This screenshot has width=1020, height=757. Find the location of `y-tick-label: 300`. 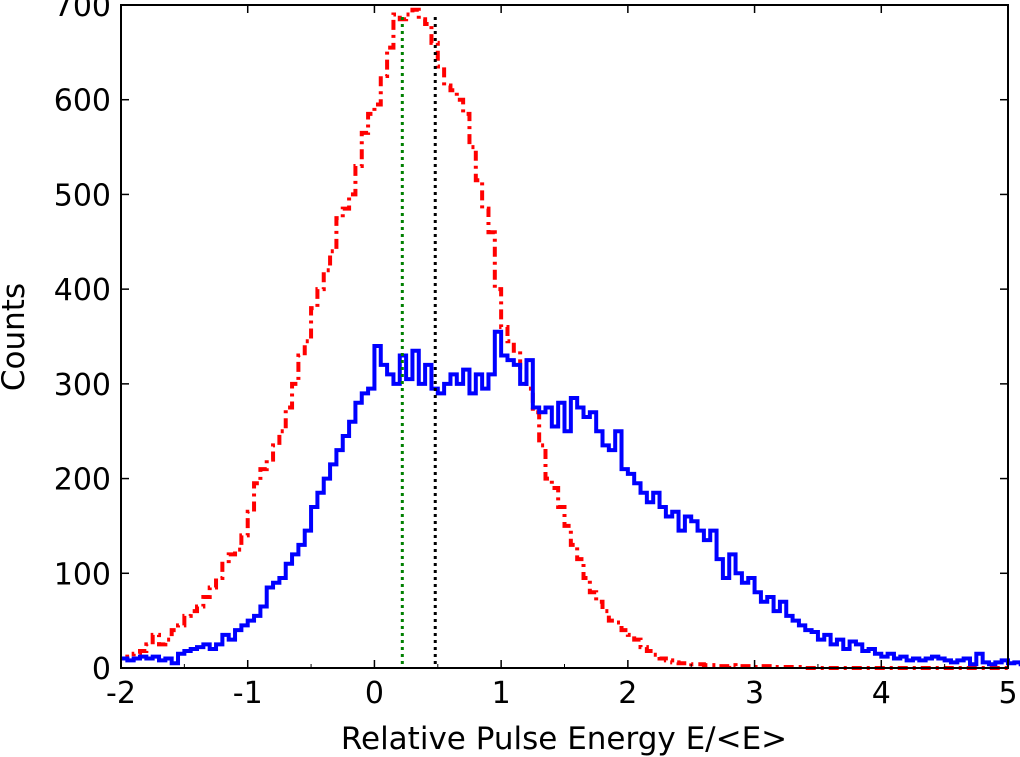

y-tick-label: 300 is located at coordinates (82, 385).